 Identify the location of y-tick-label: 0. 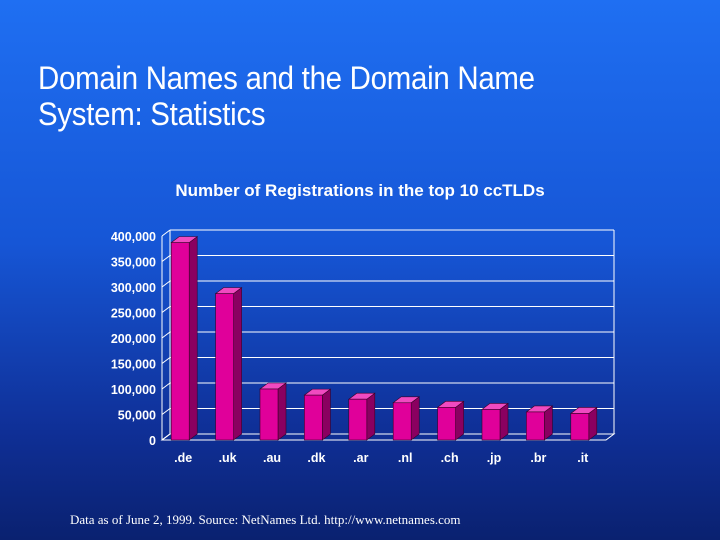
(152, 441).